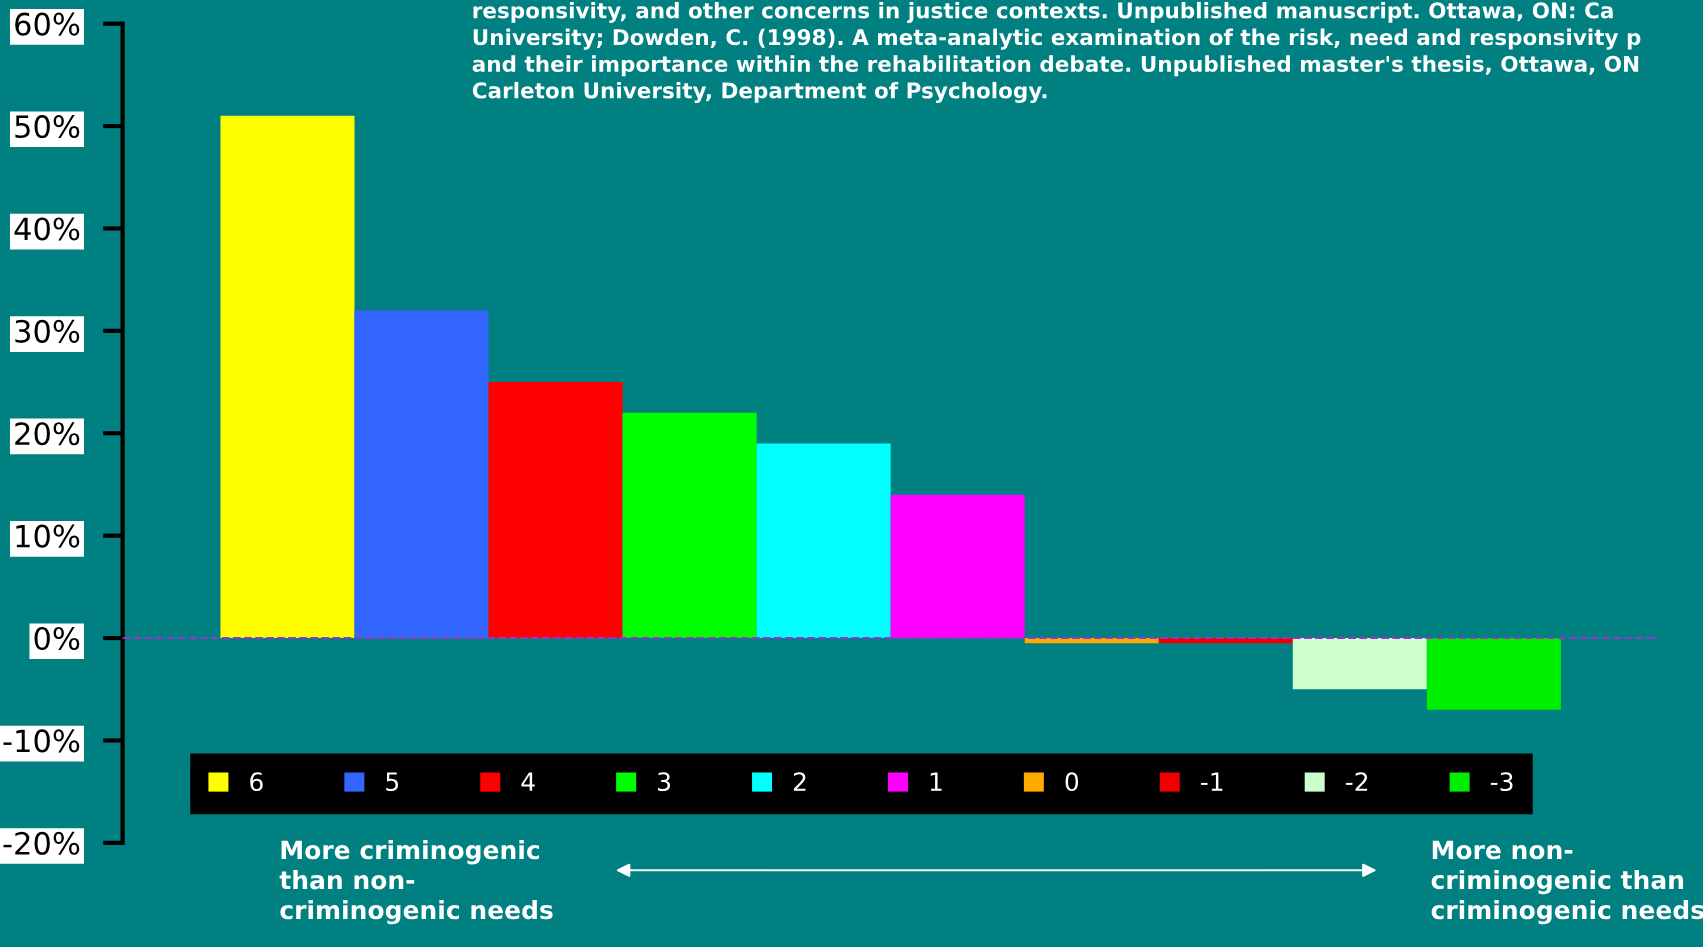 The image size is (1703, 947). I want to click on y-tick-label: 50%, so click(47, 127).